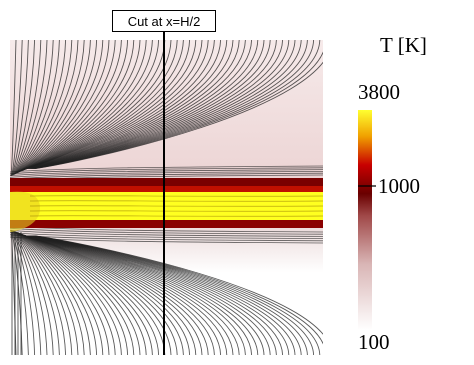  I want to click on upper-glow, so click(166, 190).